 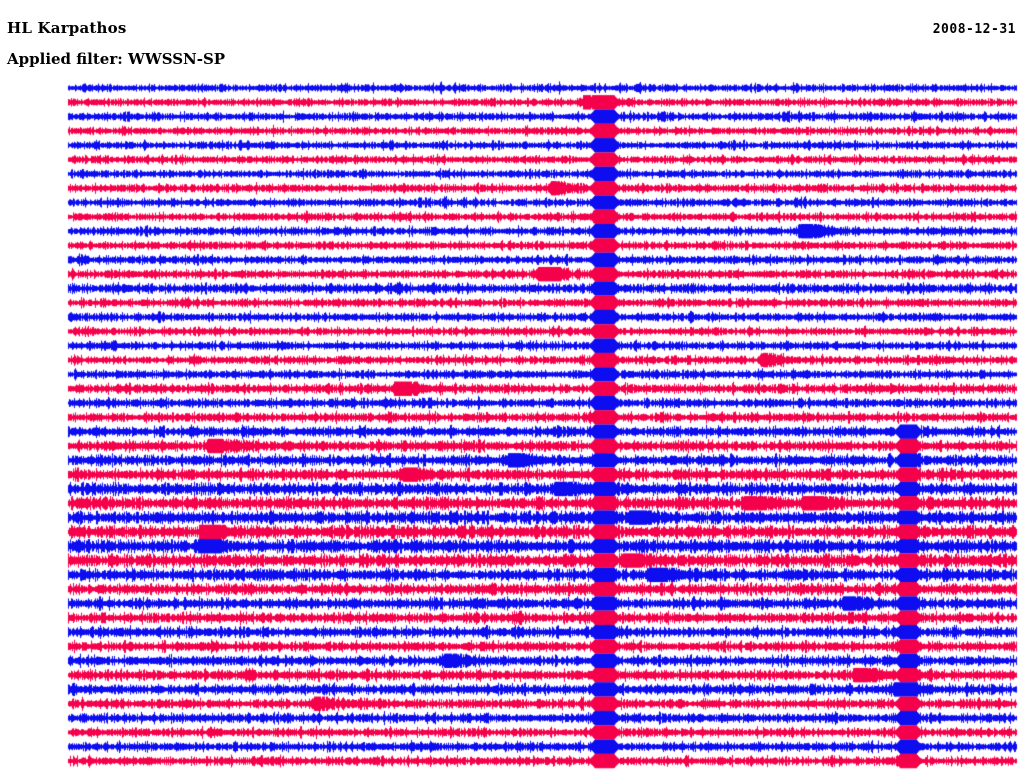 What do you see at coordinates (116, 59) in the screenshot?
I see `applied-filter-label: Applied filter: WWSSN-SP` at bounding box center [116, 59].